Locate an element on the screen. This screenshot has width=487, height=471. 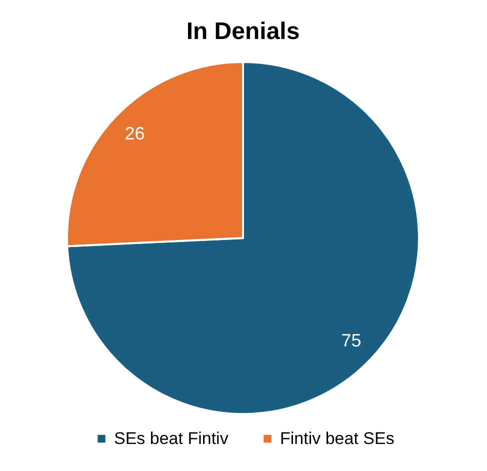
chart-title: In Denials is located at coordinates (243, 31).